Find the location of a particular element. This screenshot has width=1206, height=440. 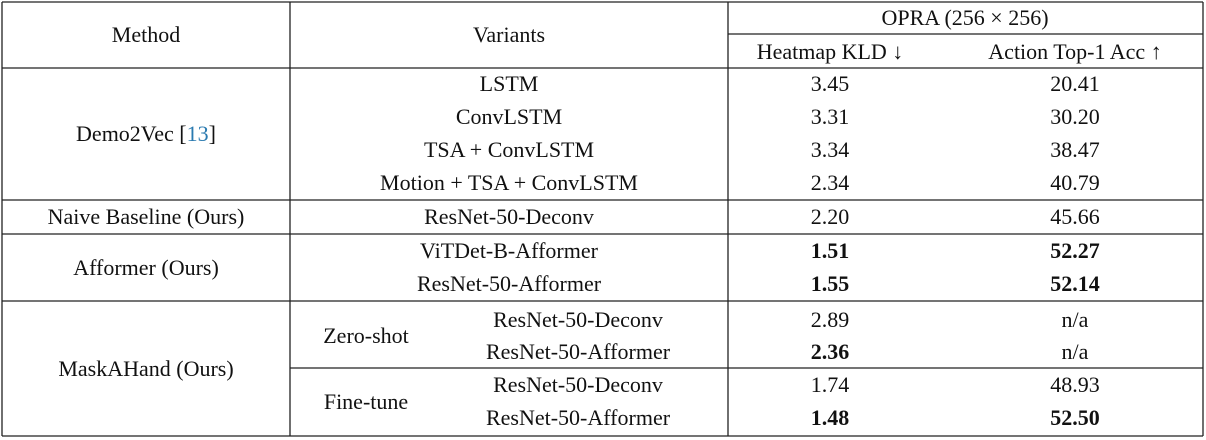

method-name: Naive Baseline (Ours) is located at coordinates (146, 216).